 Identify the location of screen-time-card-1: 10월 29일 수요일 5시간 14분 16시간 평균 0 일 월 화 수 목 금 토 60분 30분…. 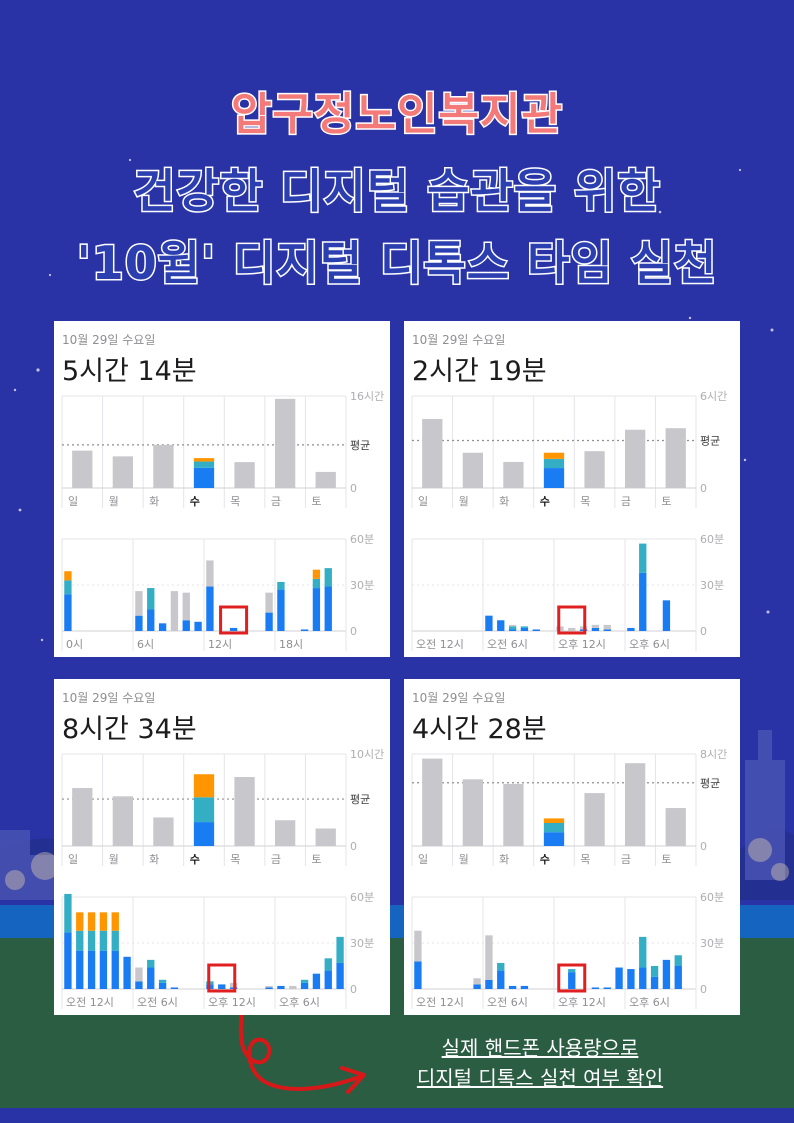
(222, 489).